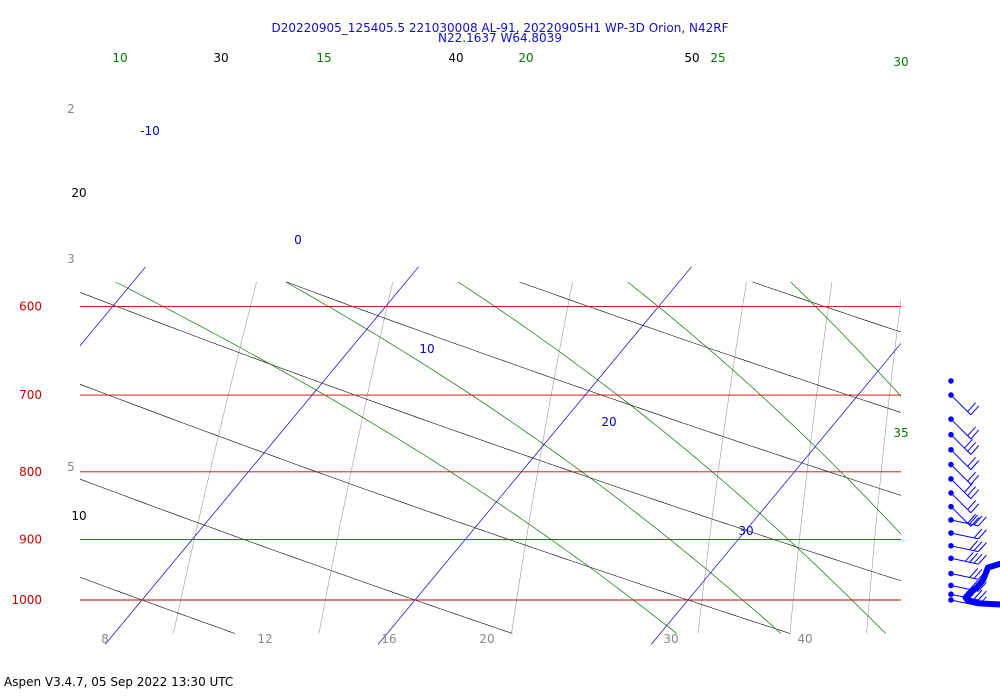  Describe the element at coordinates (220, 58) in the screenshot. I see `dry-adiabat-label: 30` at that location.